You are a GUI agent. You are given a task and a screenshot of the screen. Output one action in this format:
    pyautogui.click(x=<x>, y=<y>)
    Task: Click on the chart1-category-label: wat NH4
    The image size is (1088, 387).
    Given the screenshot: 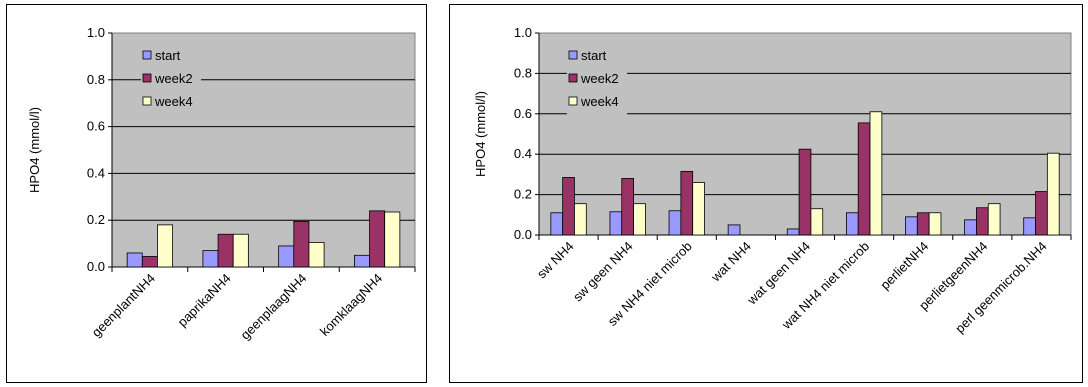 What is the action you would take?
    pyautogui.click(x=730, y=262)
    